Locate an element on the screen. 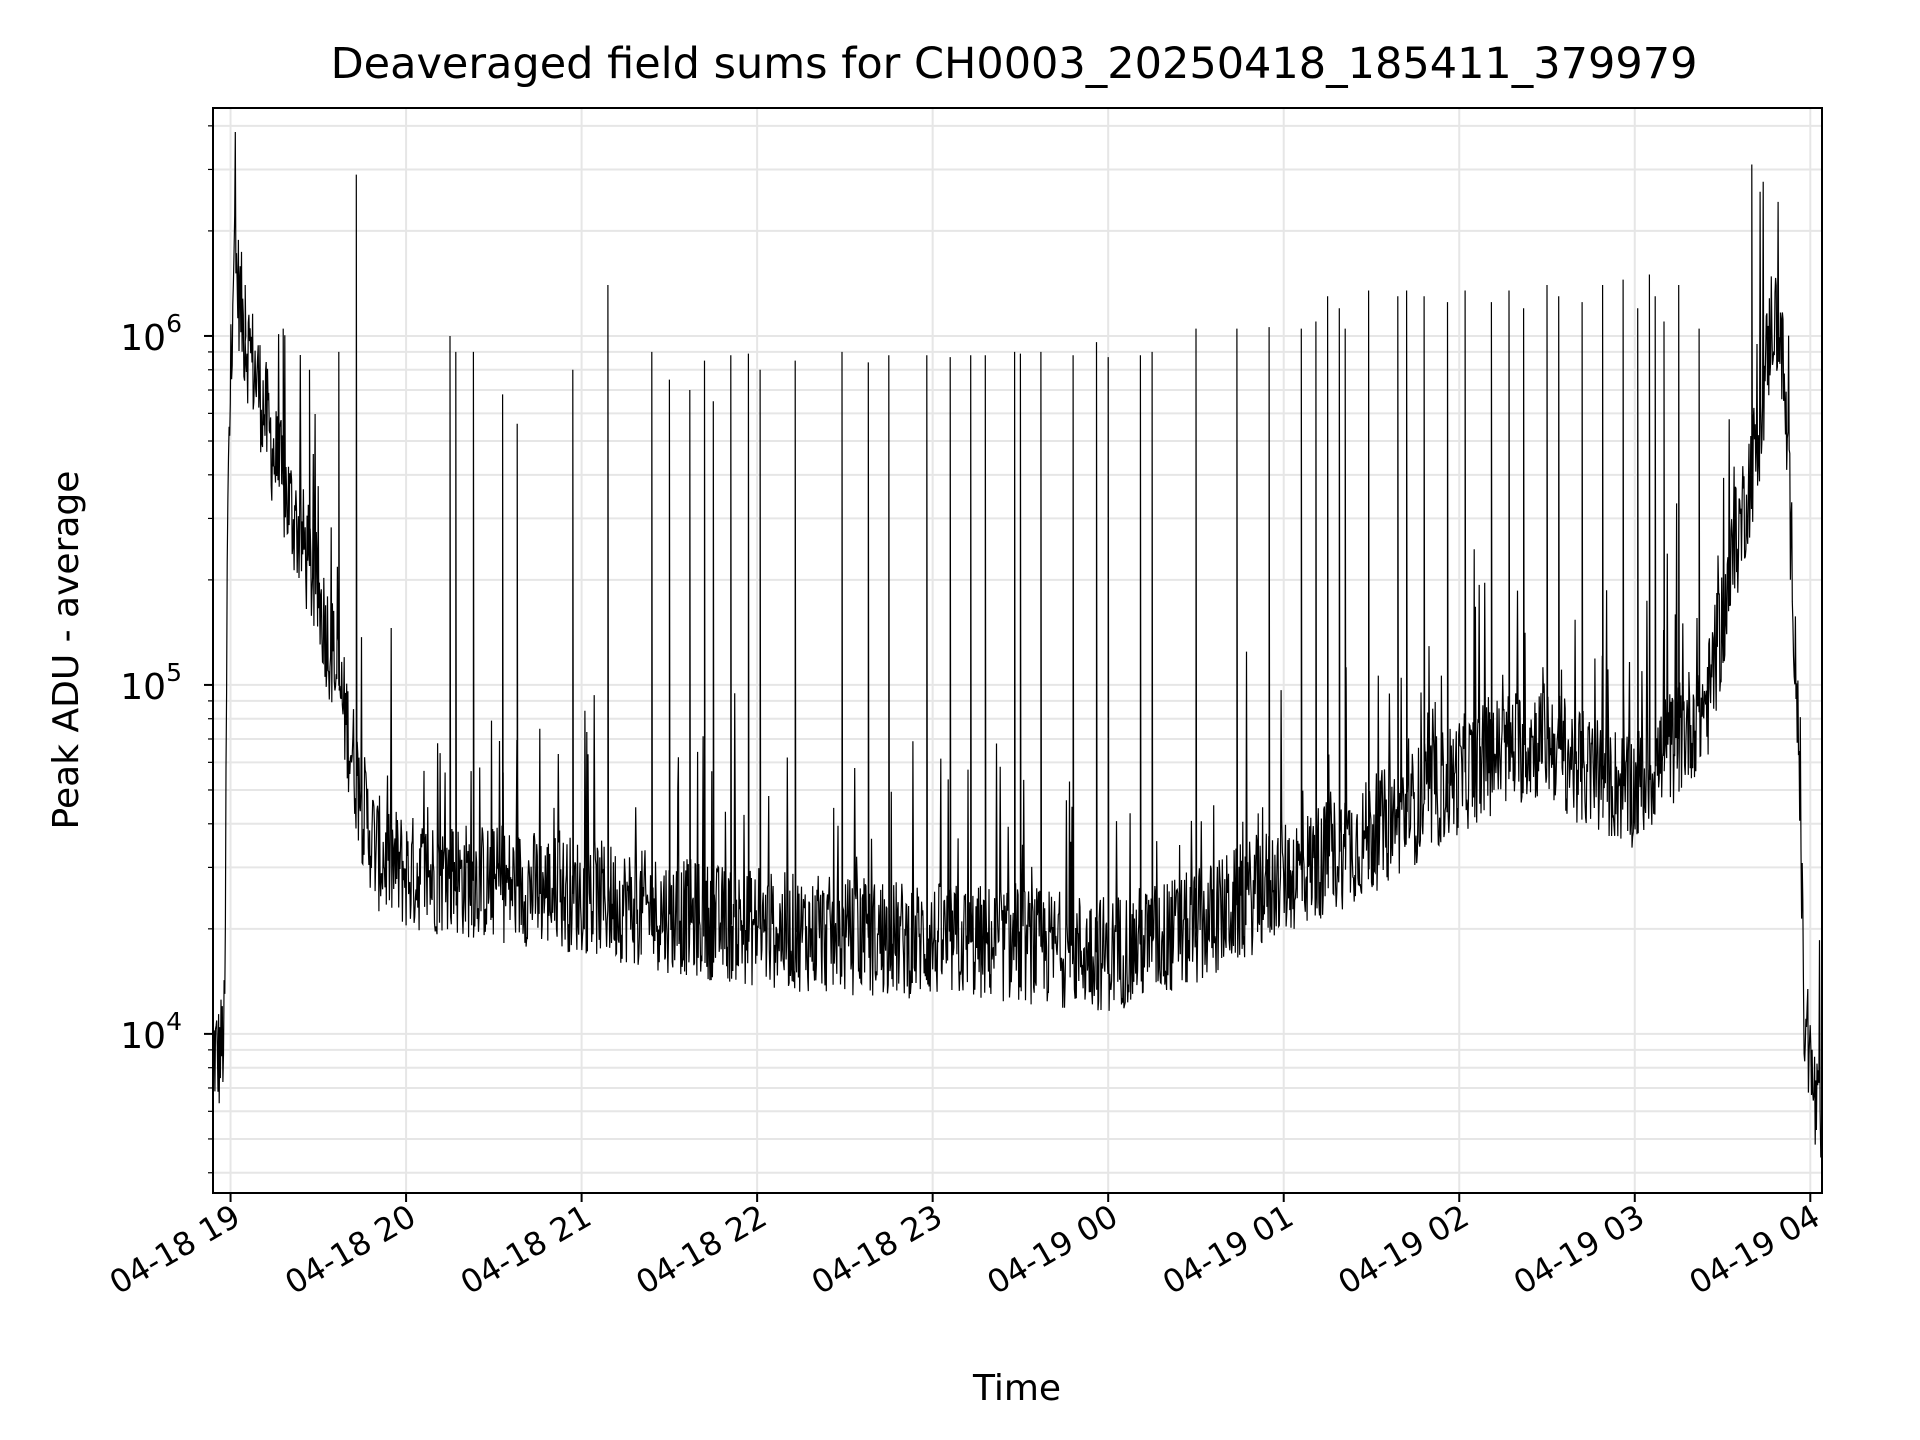 The image size is (1920, 1440). x-axis-label: Time is located at coordinates (1016, 1388).